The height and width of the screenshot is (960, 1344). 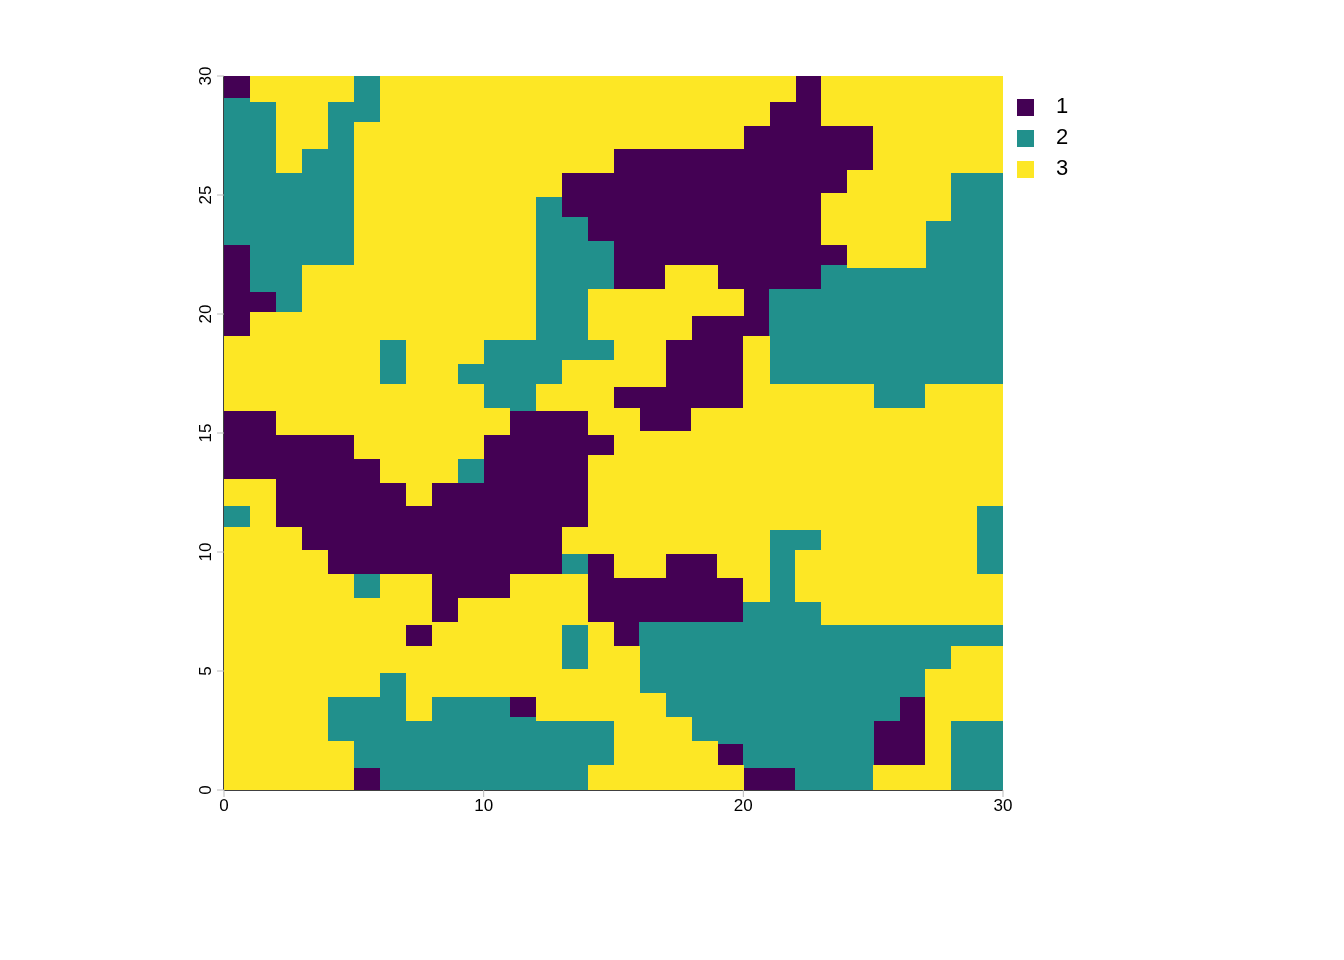 I want to click on legend-label: 3, so click(x=1062, y=167).